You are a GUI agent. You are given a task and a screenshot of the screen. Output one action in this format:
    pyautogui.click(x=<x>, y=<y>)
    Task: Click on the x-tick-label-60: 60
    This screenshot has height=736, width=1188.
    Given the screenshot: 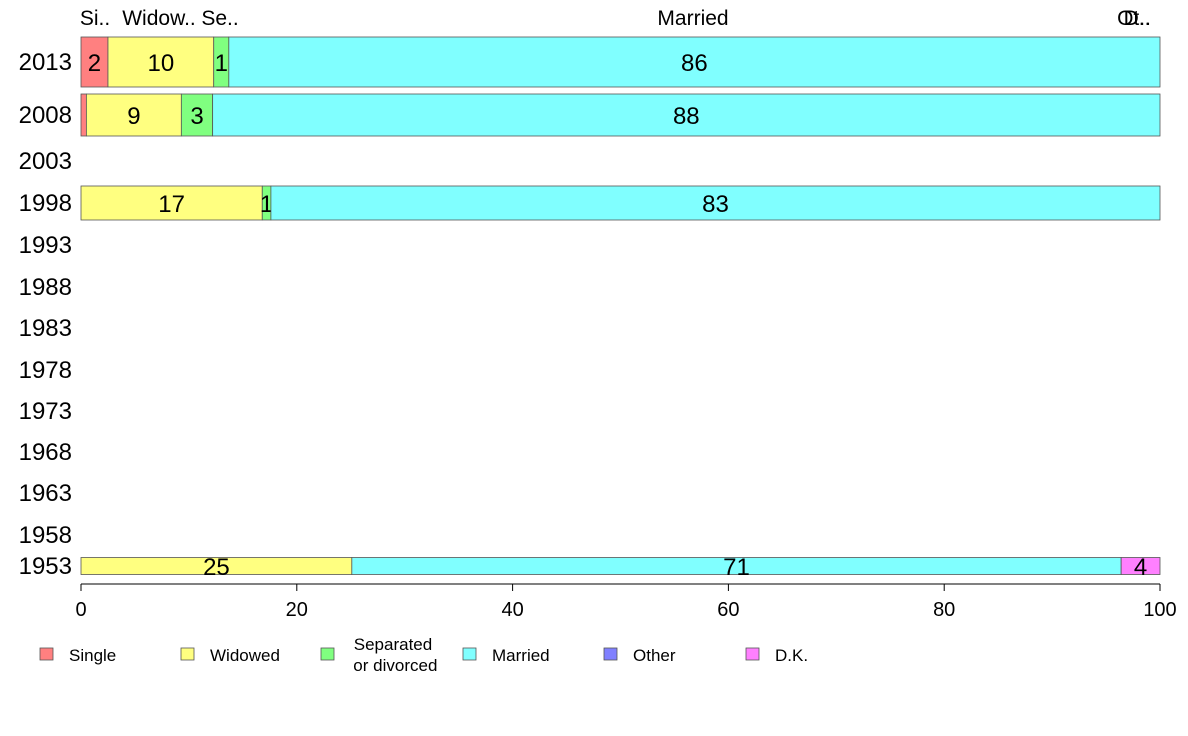 What is the action you would take?
    pyautogui.click(x=728, y=610)
    